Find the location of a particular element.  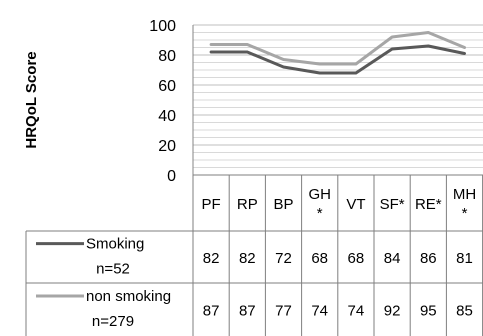

data-value-non-smoking: 85 is located at coordinates (464, 311).